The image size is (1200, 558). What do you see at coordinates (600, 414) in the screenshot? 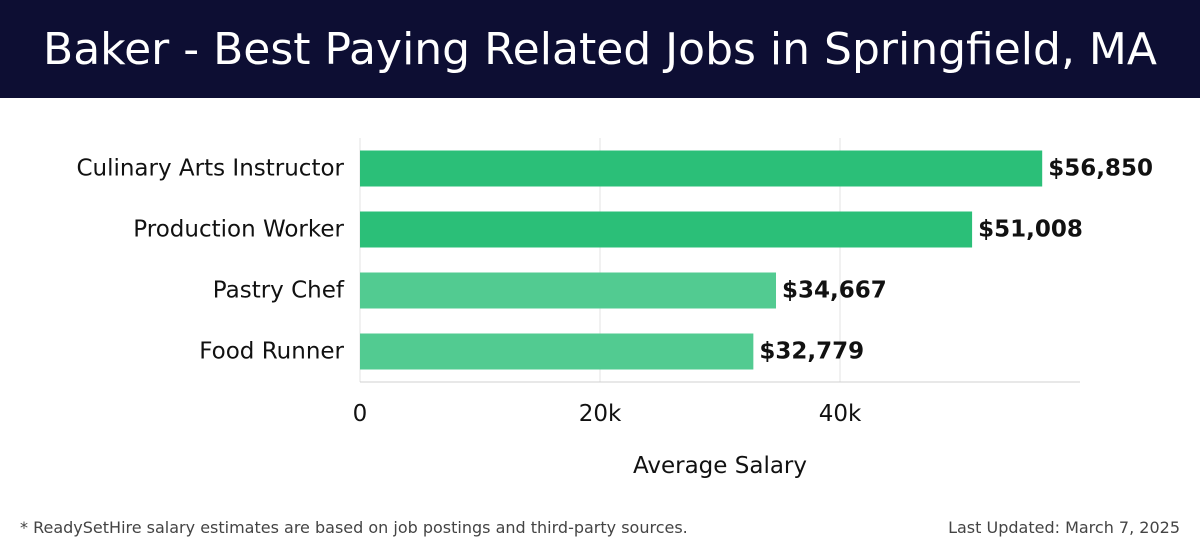
I see `x-tick-label: 20k` at bounding box center [600, 414].